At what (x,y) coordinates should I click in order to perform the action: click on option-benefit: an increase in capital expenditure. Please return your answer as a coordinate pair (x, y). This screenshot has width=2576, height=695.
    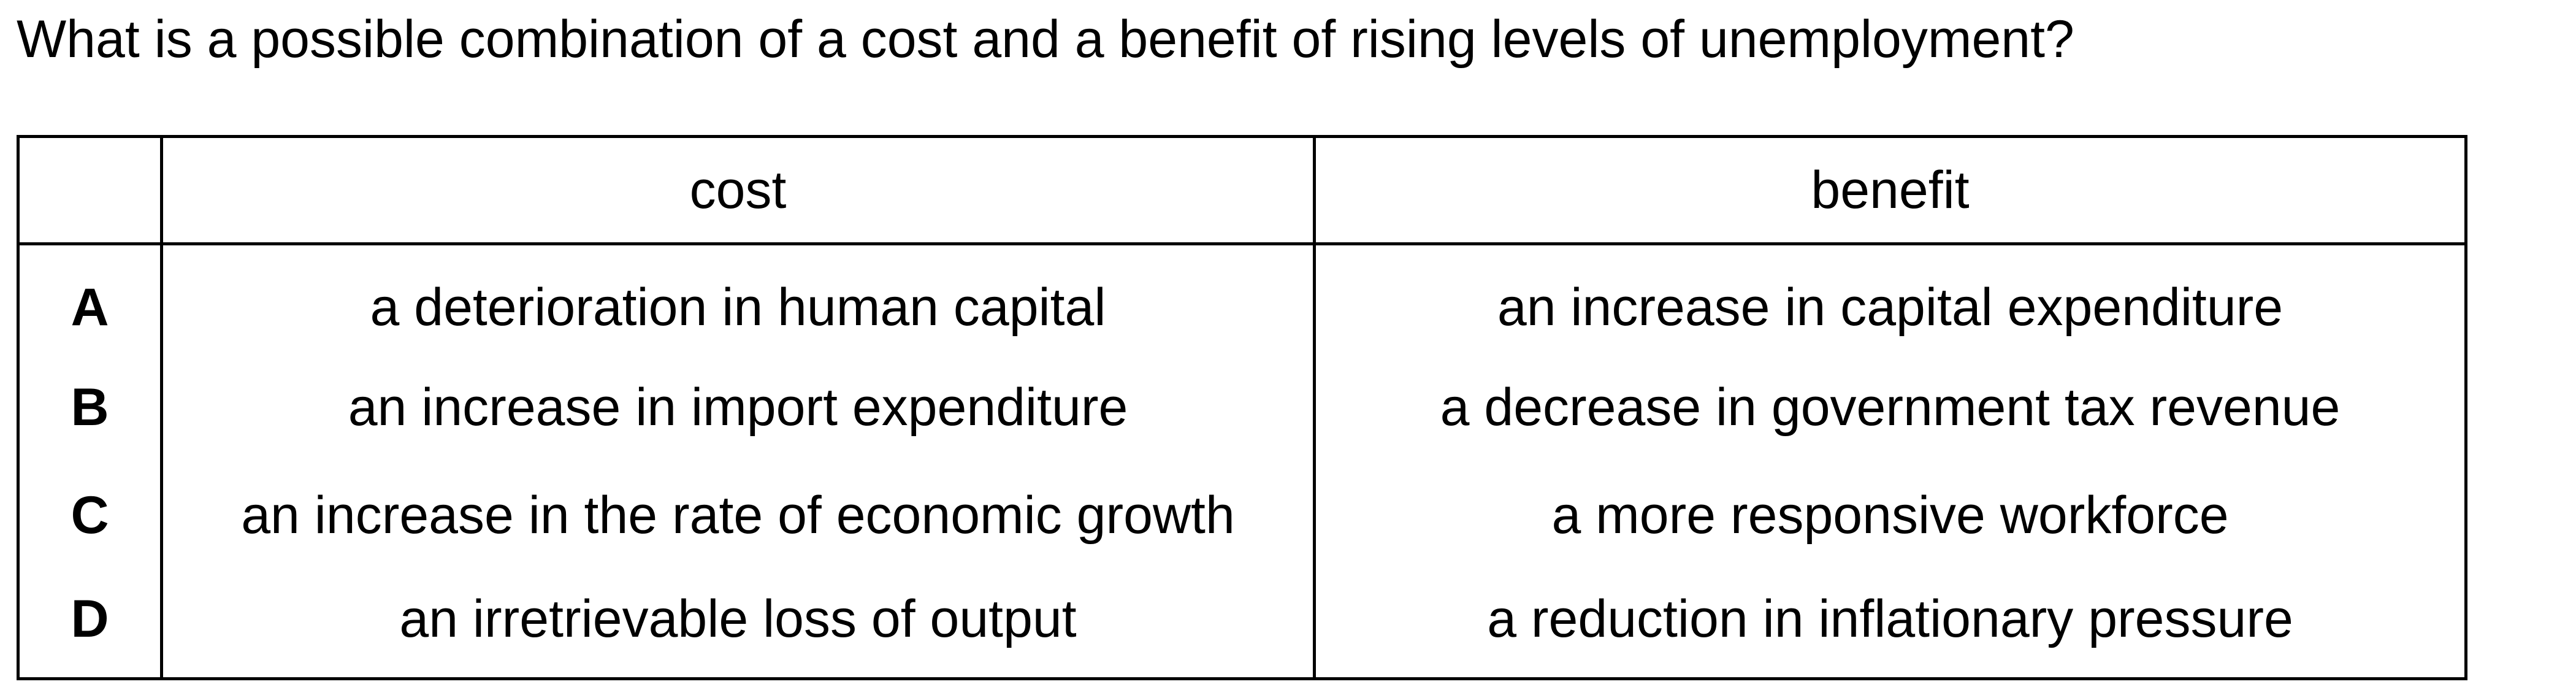
    Looking at the image, I should click on (1890, 307).